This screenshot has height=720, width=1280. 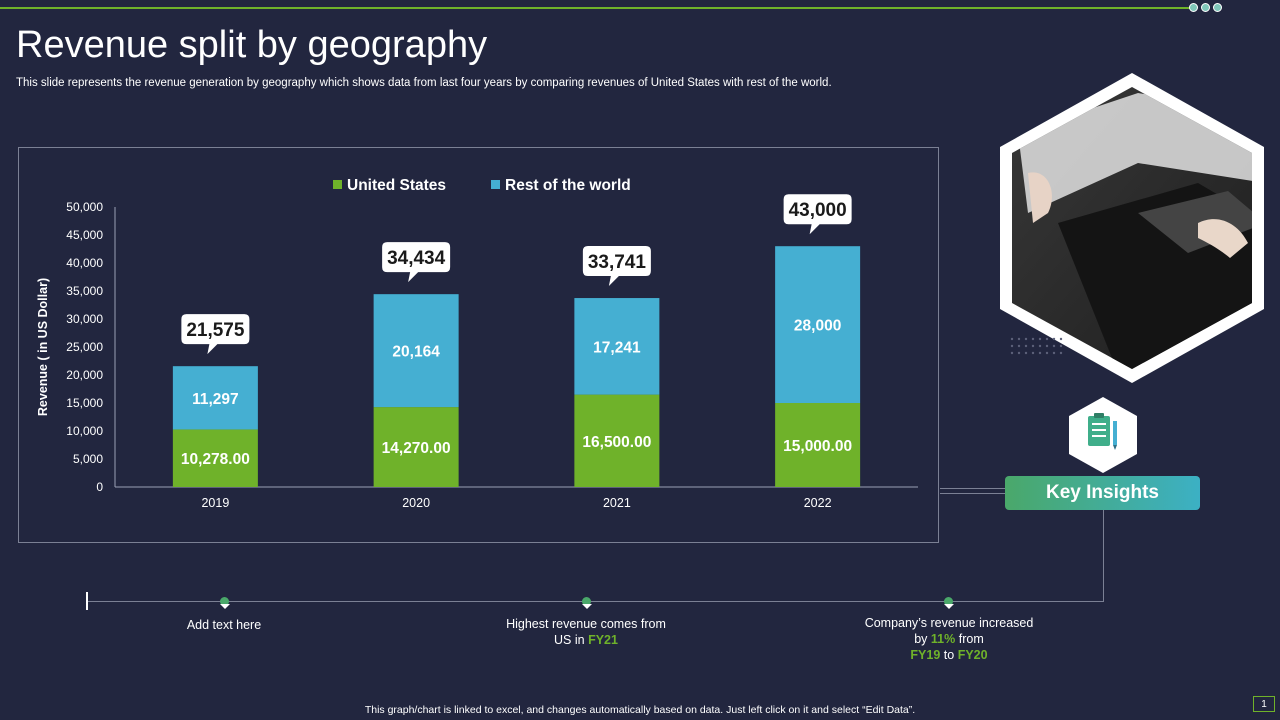 What do you see at coordinates (88, 459) in the screenshot?
I see `y-tick-label: 5,000` at bounding box center [88, 459].